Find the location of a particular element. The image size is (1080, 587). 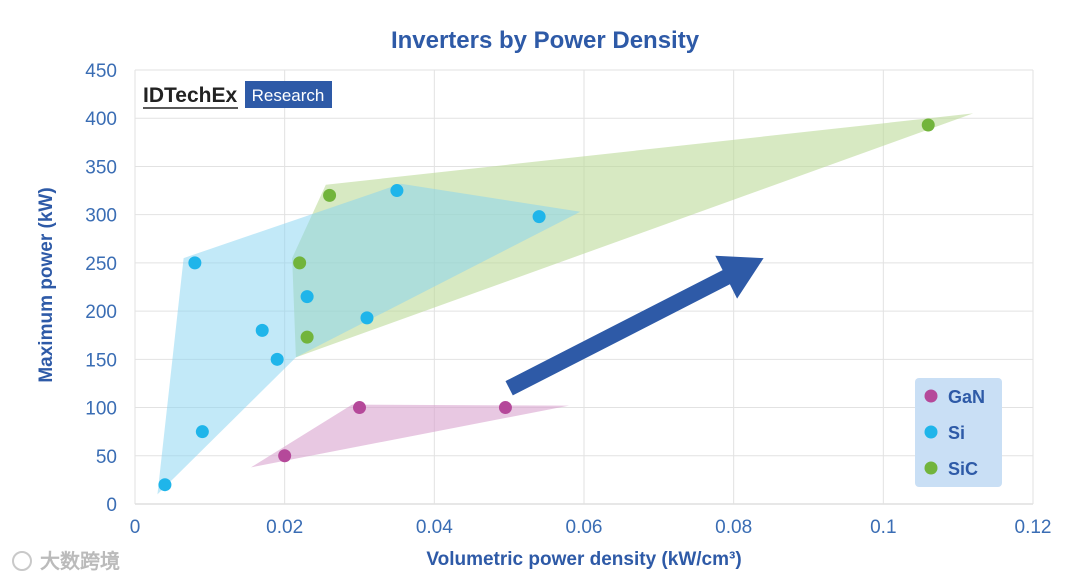

y-axis-label: Maximum power (kW) is located at coordinates (46, 284).